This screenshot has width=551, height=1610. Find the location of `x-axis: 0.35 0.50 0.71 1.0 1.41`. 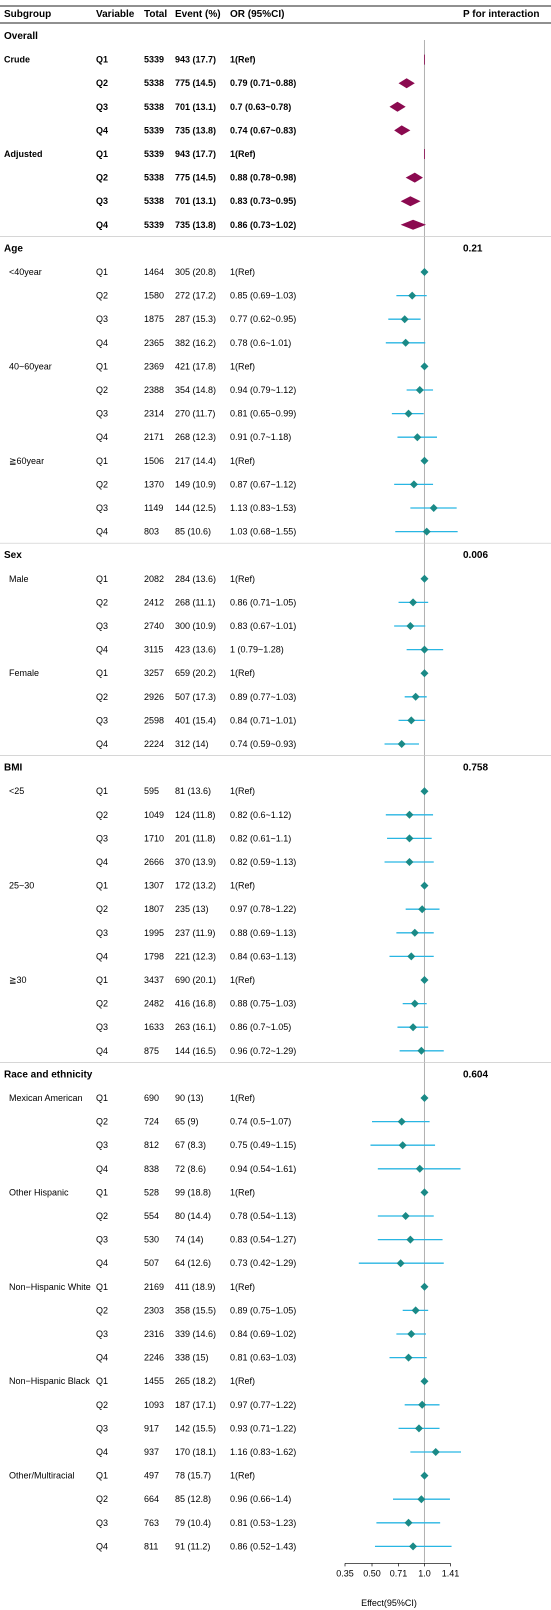

x-axis: 0.35 0.50 0.71 1.0 1.41 is located at coordinates (397, 1570).